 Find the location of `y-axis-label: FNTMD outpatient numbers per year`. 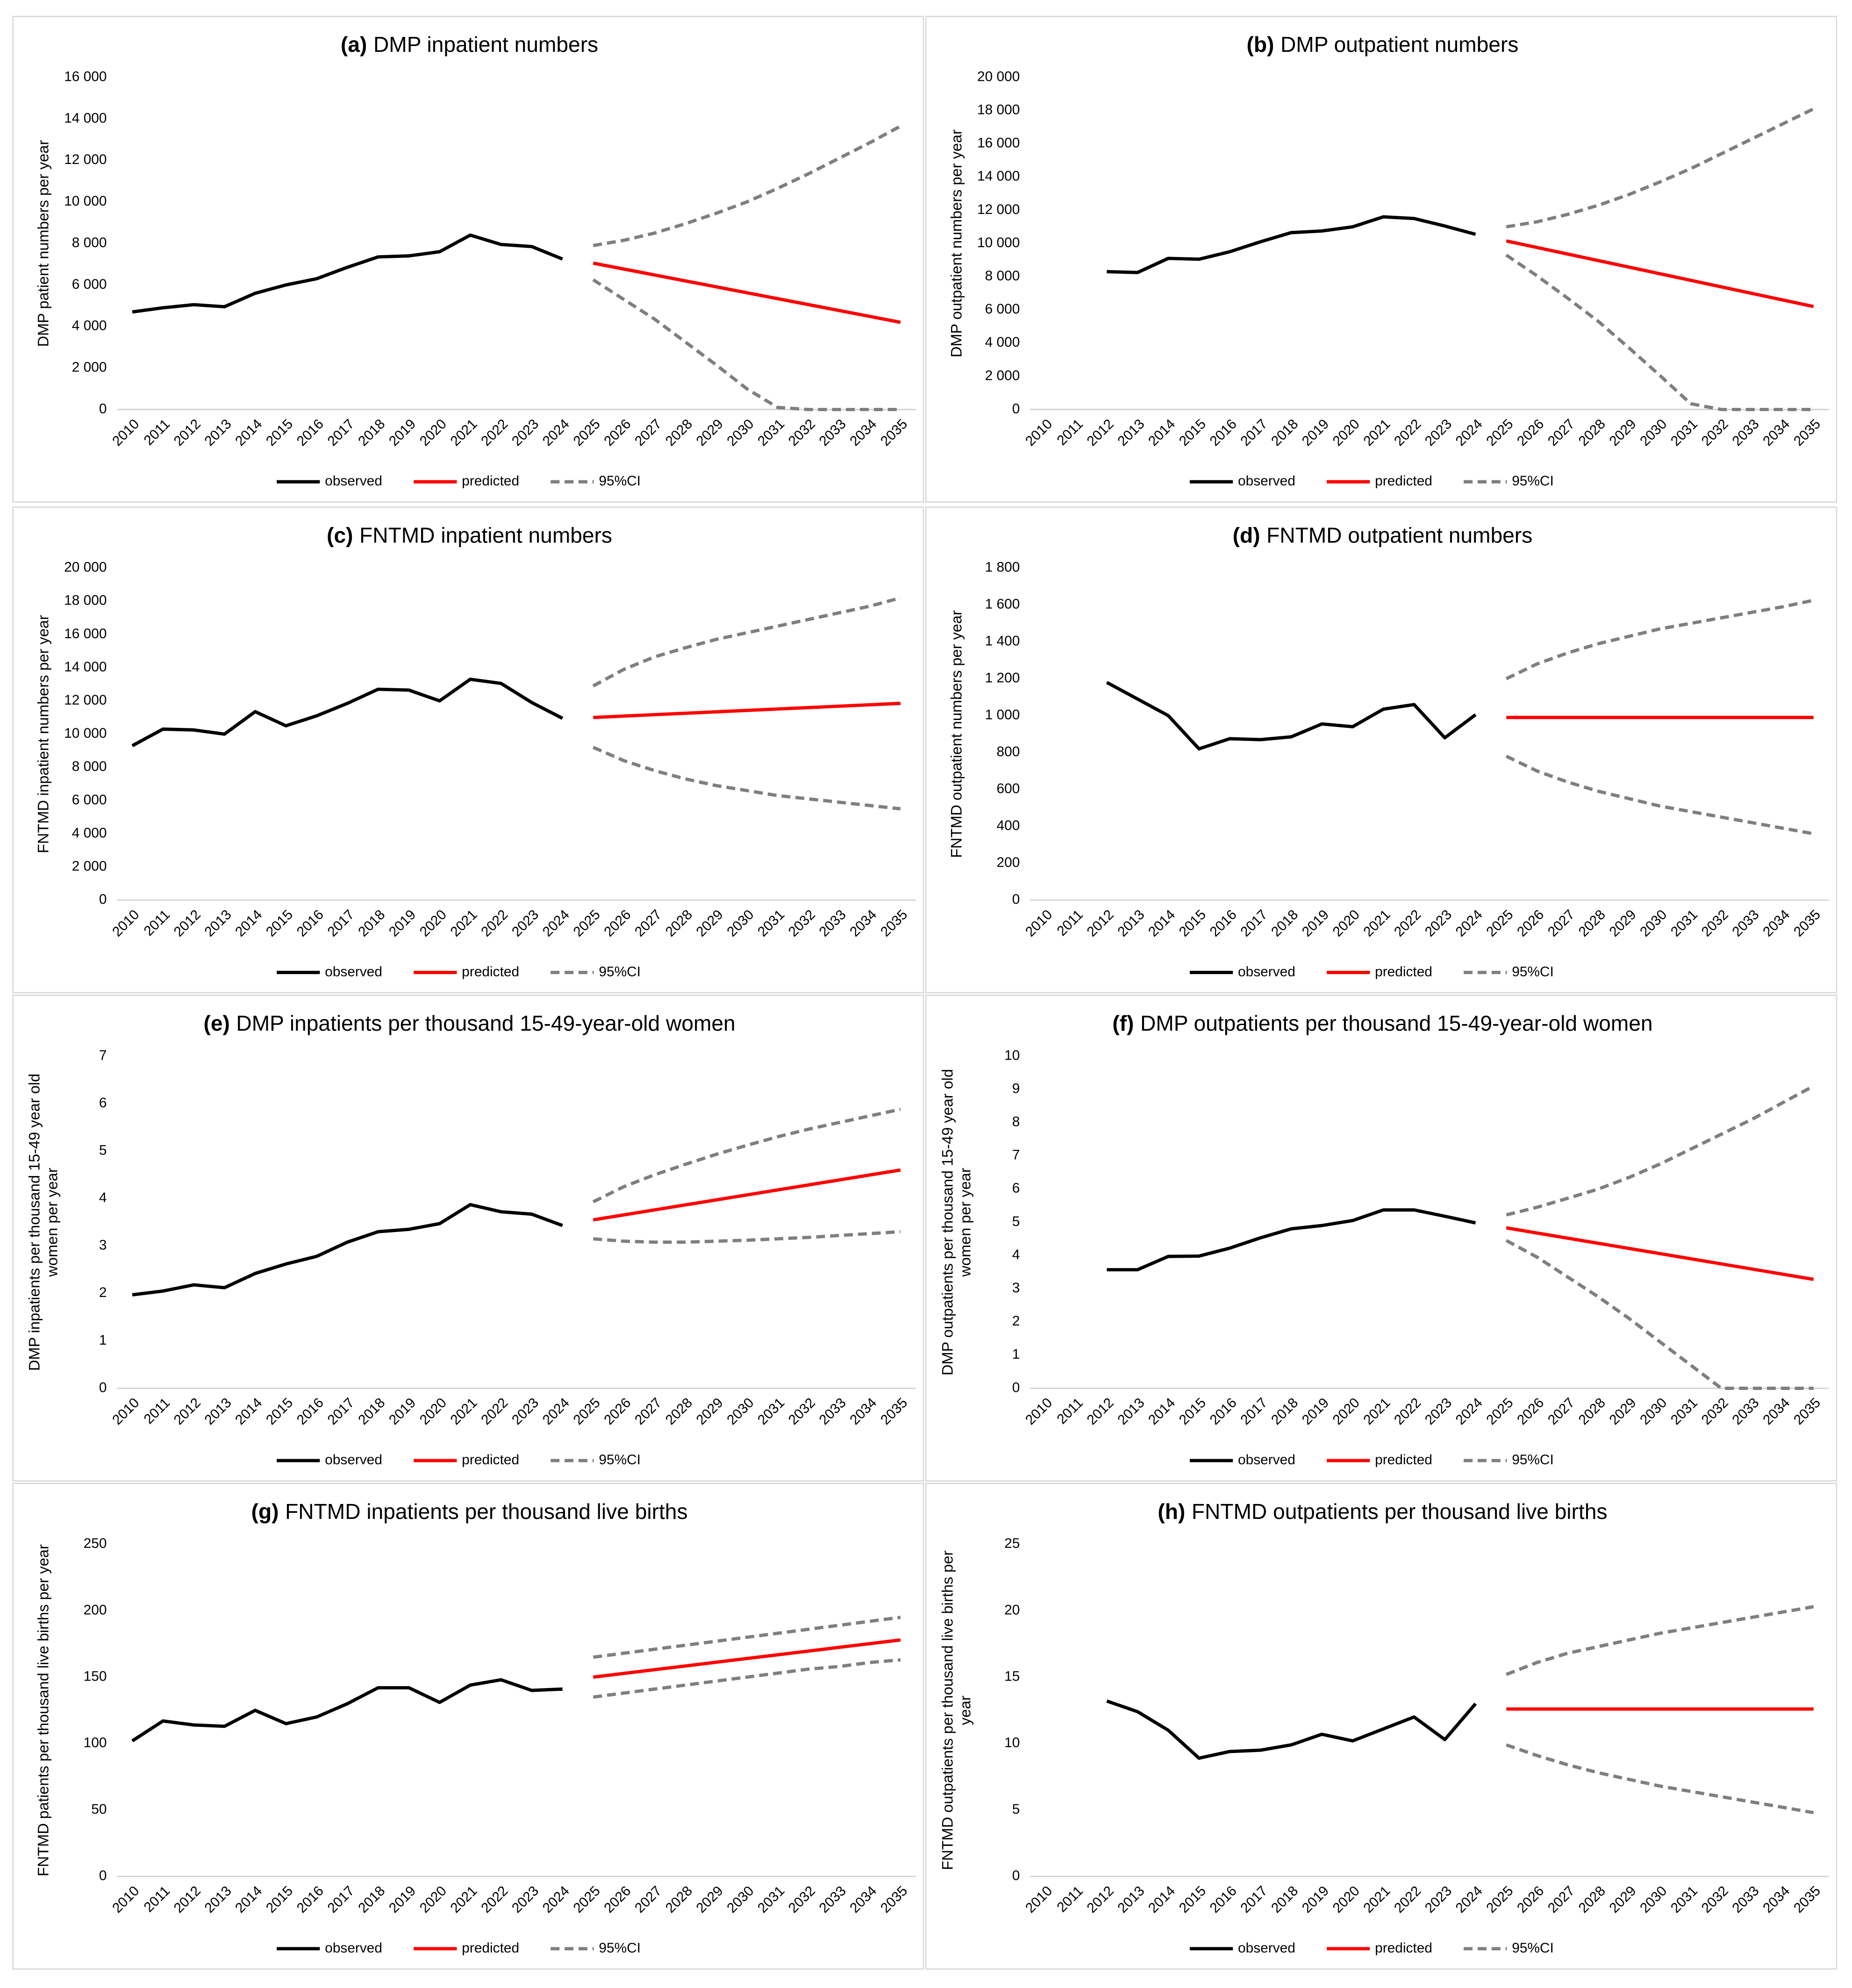

y-axis-label: FNTMD outpatient numbers per year is located at coordinates (956, 734).